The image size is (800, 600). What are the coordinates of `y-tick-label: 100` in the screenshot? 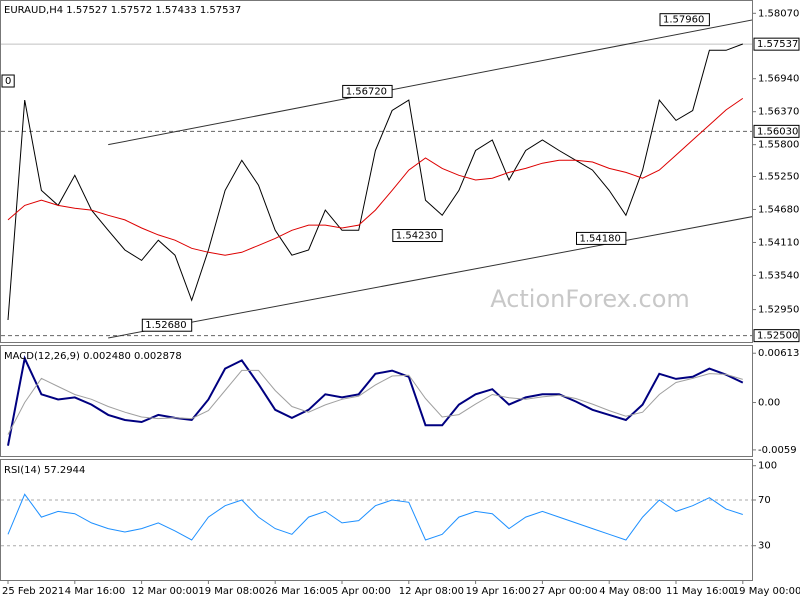 It's located at (767, 466).